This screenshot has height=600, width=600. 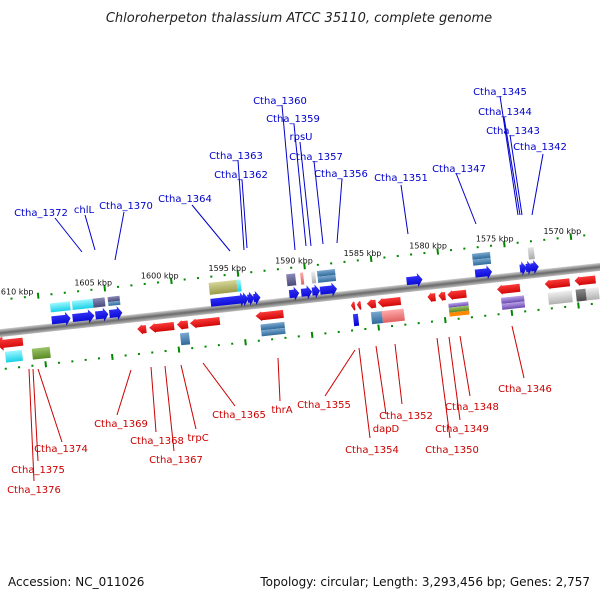 I want to click on accession-text: Accession: NC_011026, so click(x=76, y=582).